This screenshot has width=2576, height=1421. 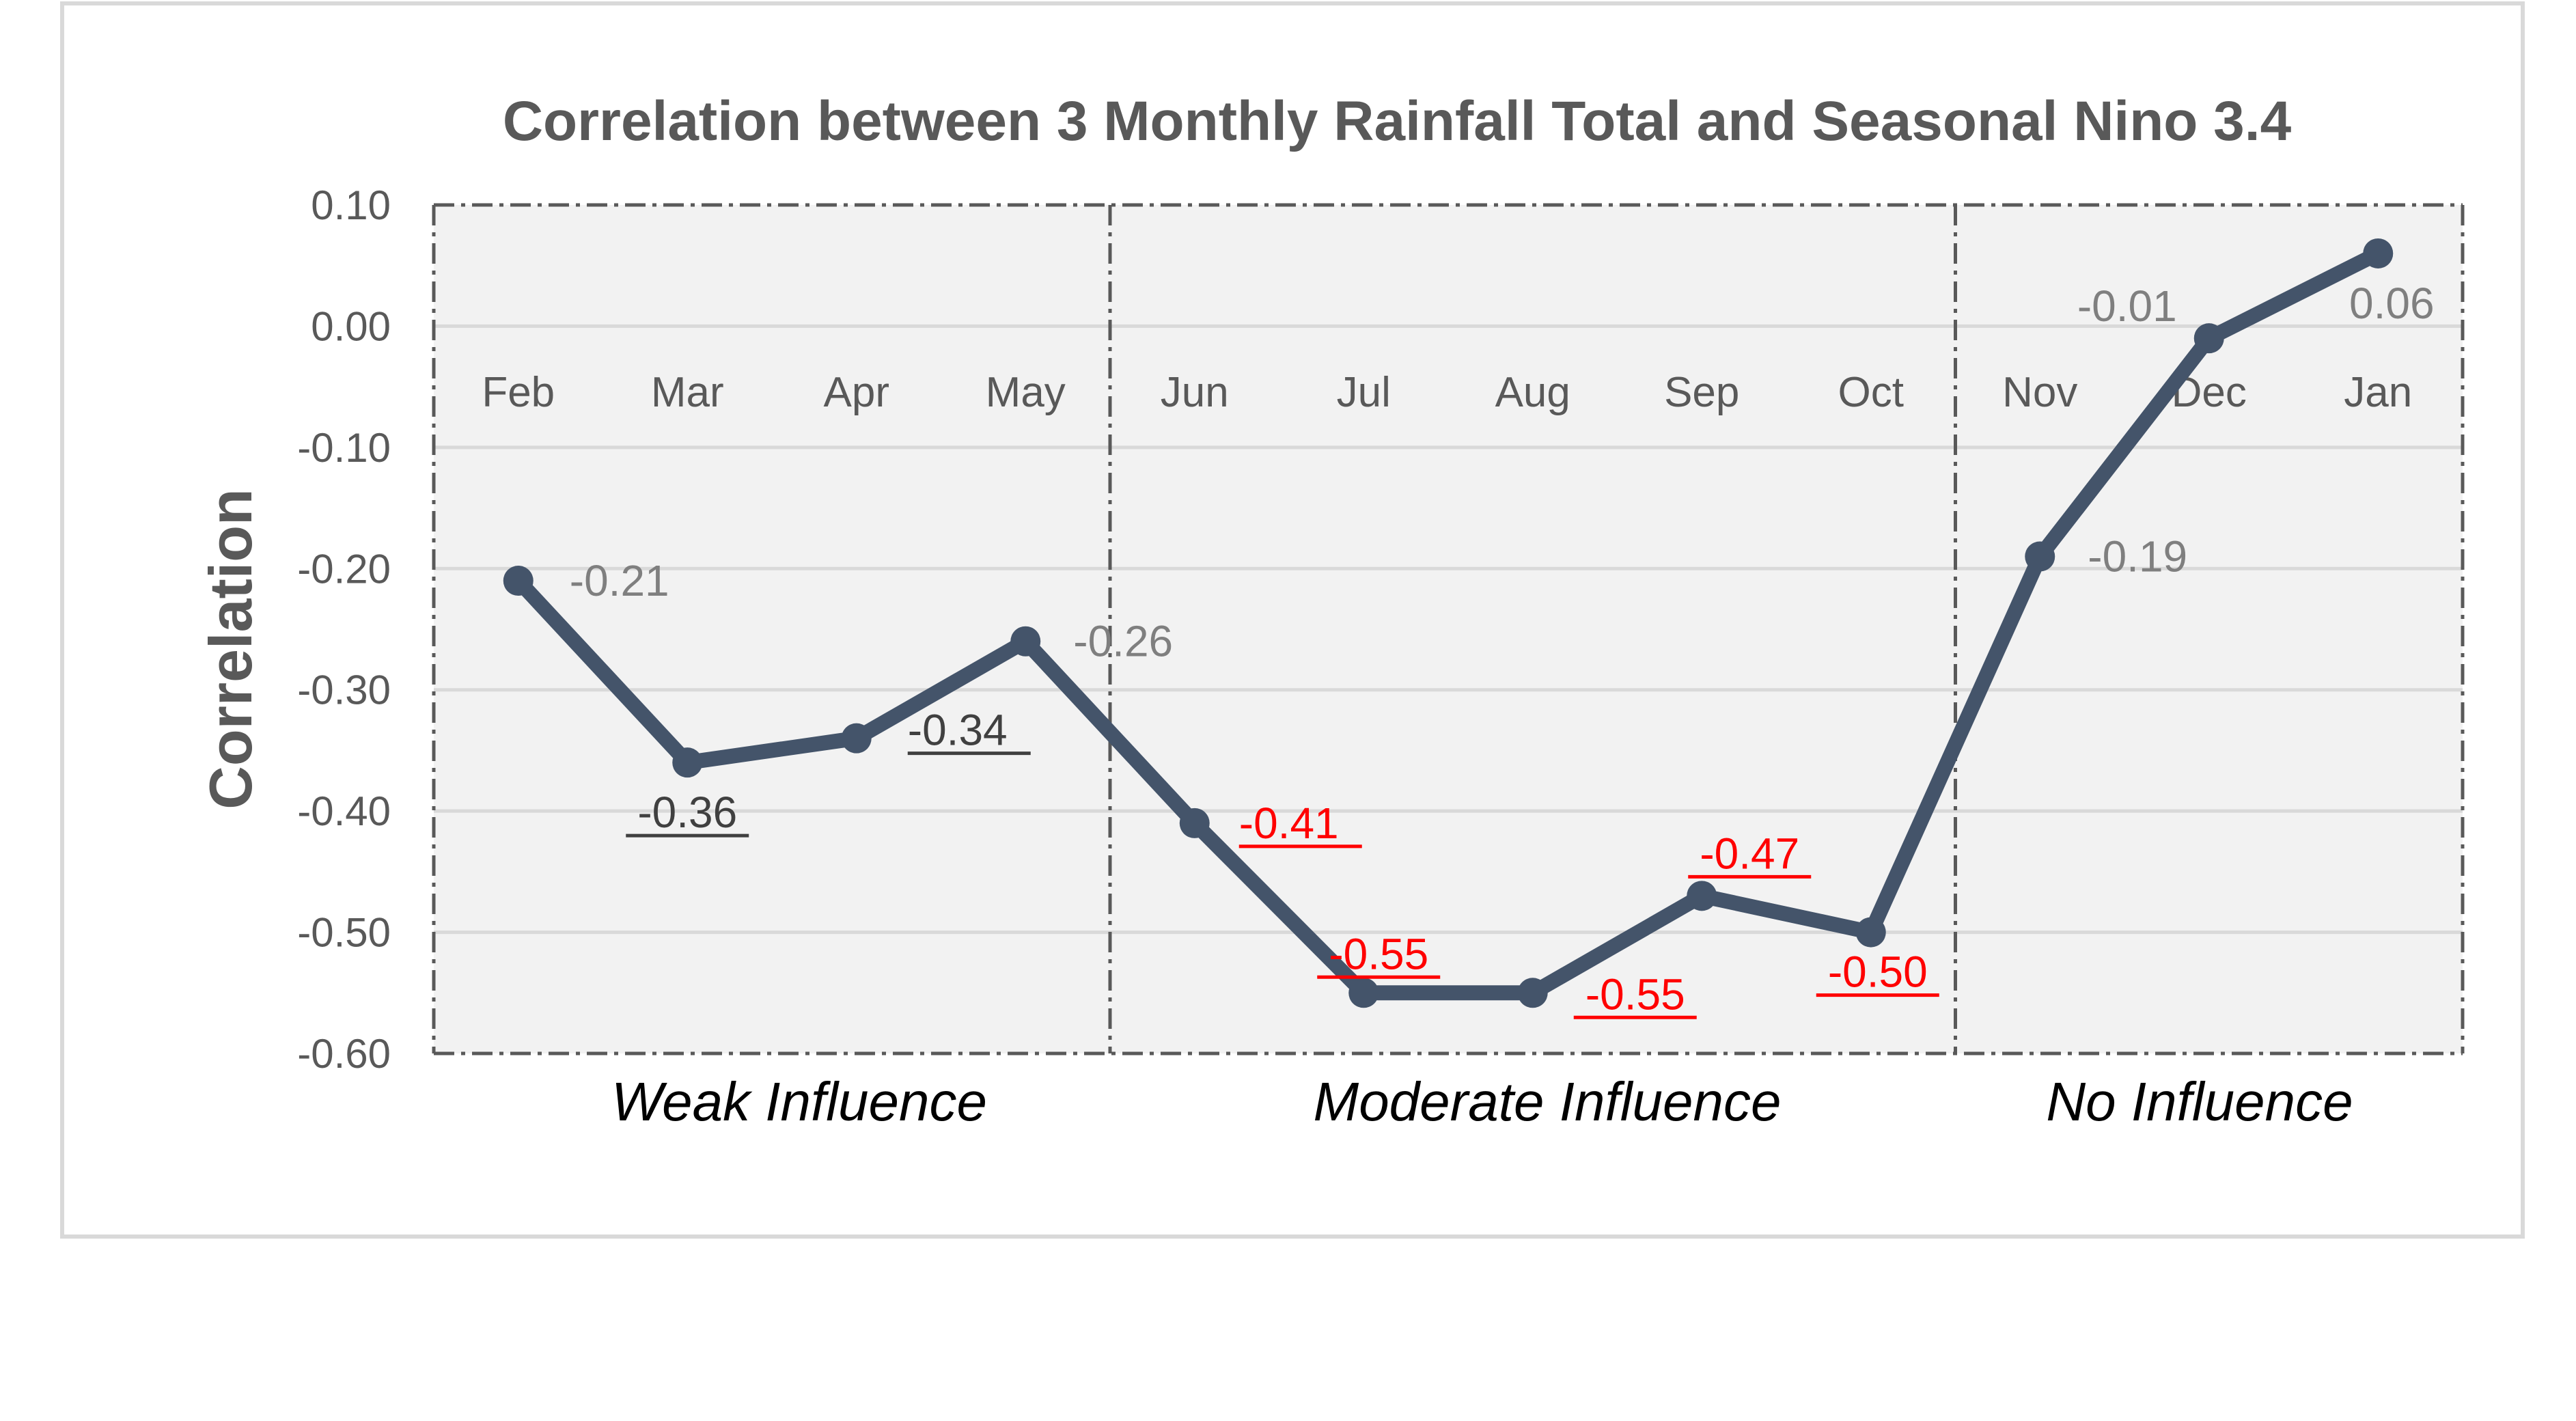 I want to click on x-tick-label: Aug, so click(x=1532, y=392).